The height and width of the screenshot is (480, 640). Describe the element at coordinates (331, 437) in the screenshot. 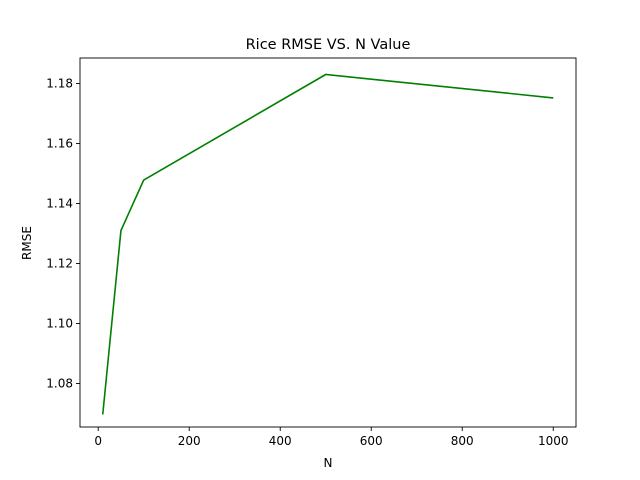

I see `x-axis-ticks: 0 200 400 600 800 1000` at that location.